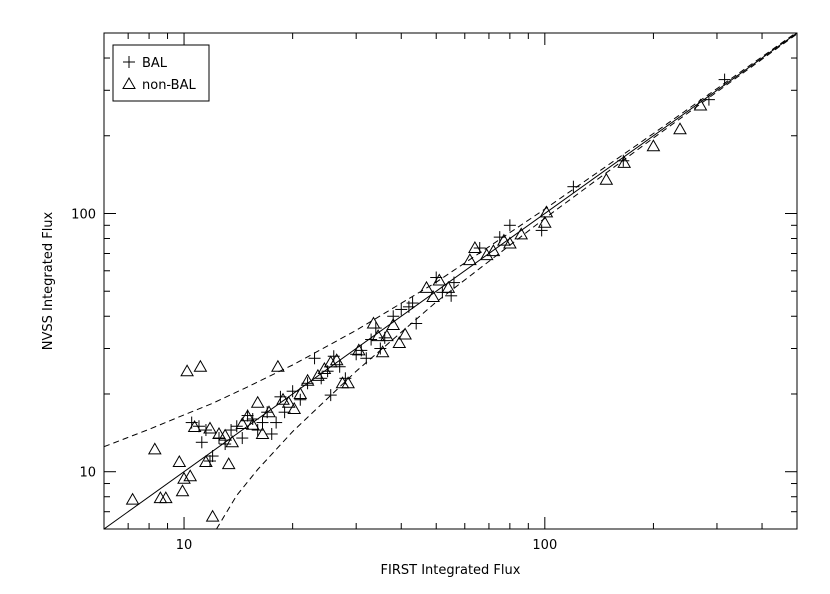 Image resolution: width=830 pixels, height=594 pixels. Describe the element at coordinates (544, 545) in the screenshot. I see `x-tick-label-1: 100` at that location.